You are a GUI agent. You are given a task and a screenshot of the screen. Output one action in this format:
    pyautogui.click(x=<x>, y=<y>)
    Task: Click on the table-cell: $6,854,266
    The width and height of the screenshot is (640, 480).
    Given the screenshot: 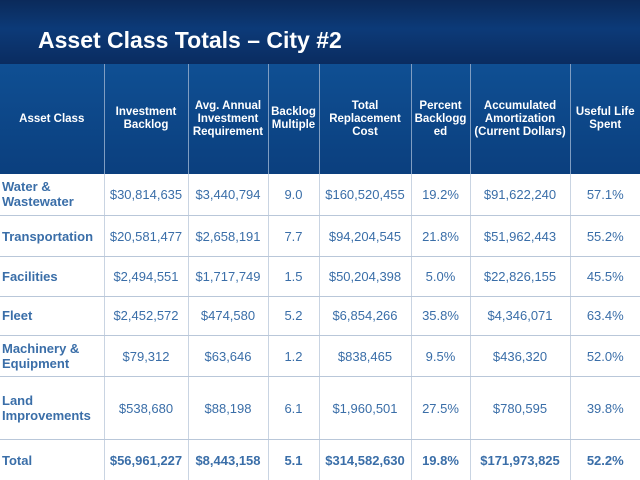 What is the action you would take?
    pyautogui.click(x=365, y=316)
    